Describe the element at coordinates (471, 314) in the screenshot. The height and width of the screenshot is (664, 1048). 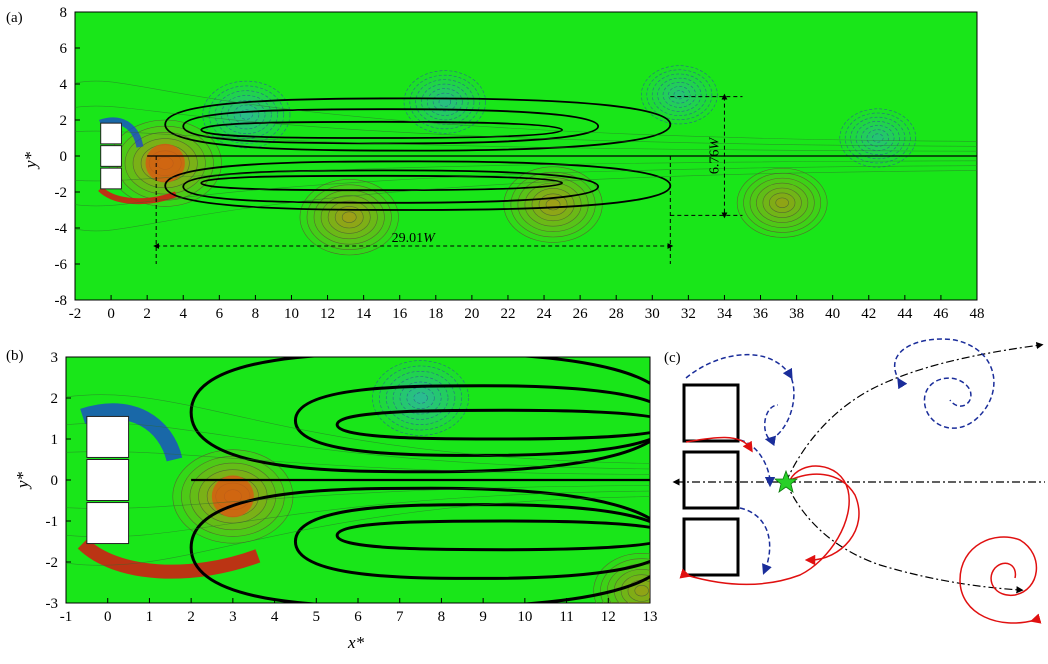
I see `x-tick-label: 20` at that location.